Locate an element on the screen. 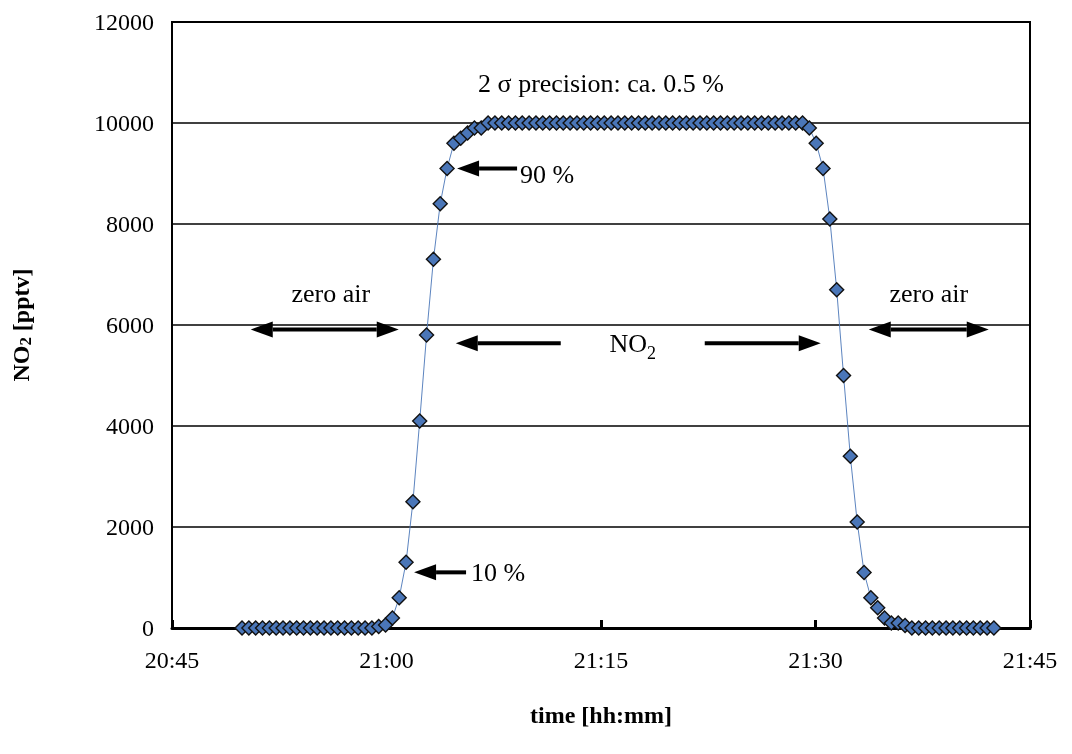 The image size is (1072, 754). y-tick-label: 12000 is located at coordinates (124, 22).